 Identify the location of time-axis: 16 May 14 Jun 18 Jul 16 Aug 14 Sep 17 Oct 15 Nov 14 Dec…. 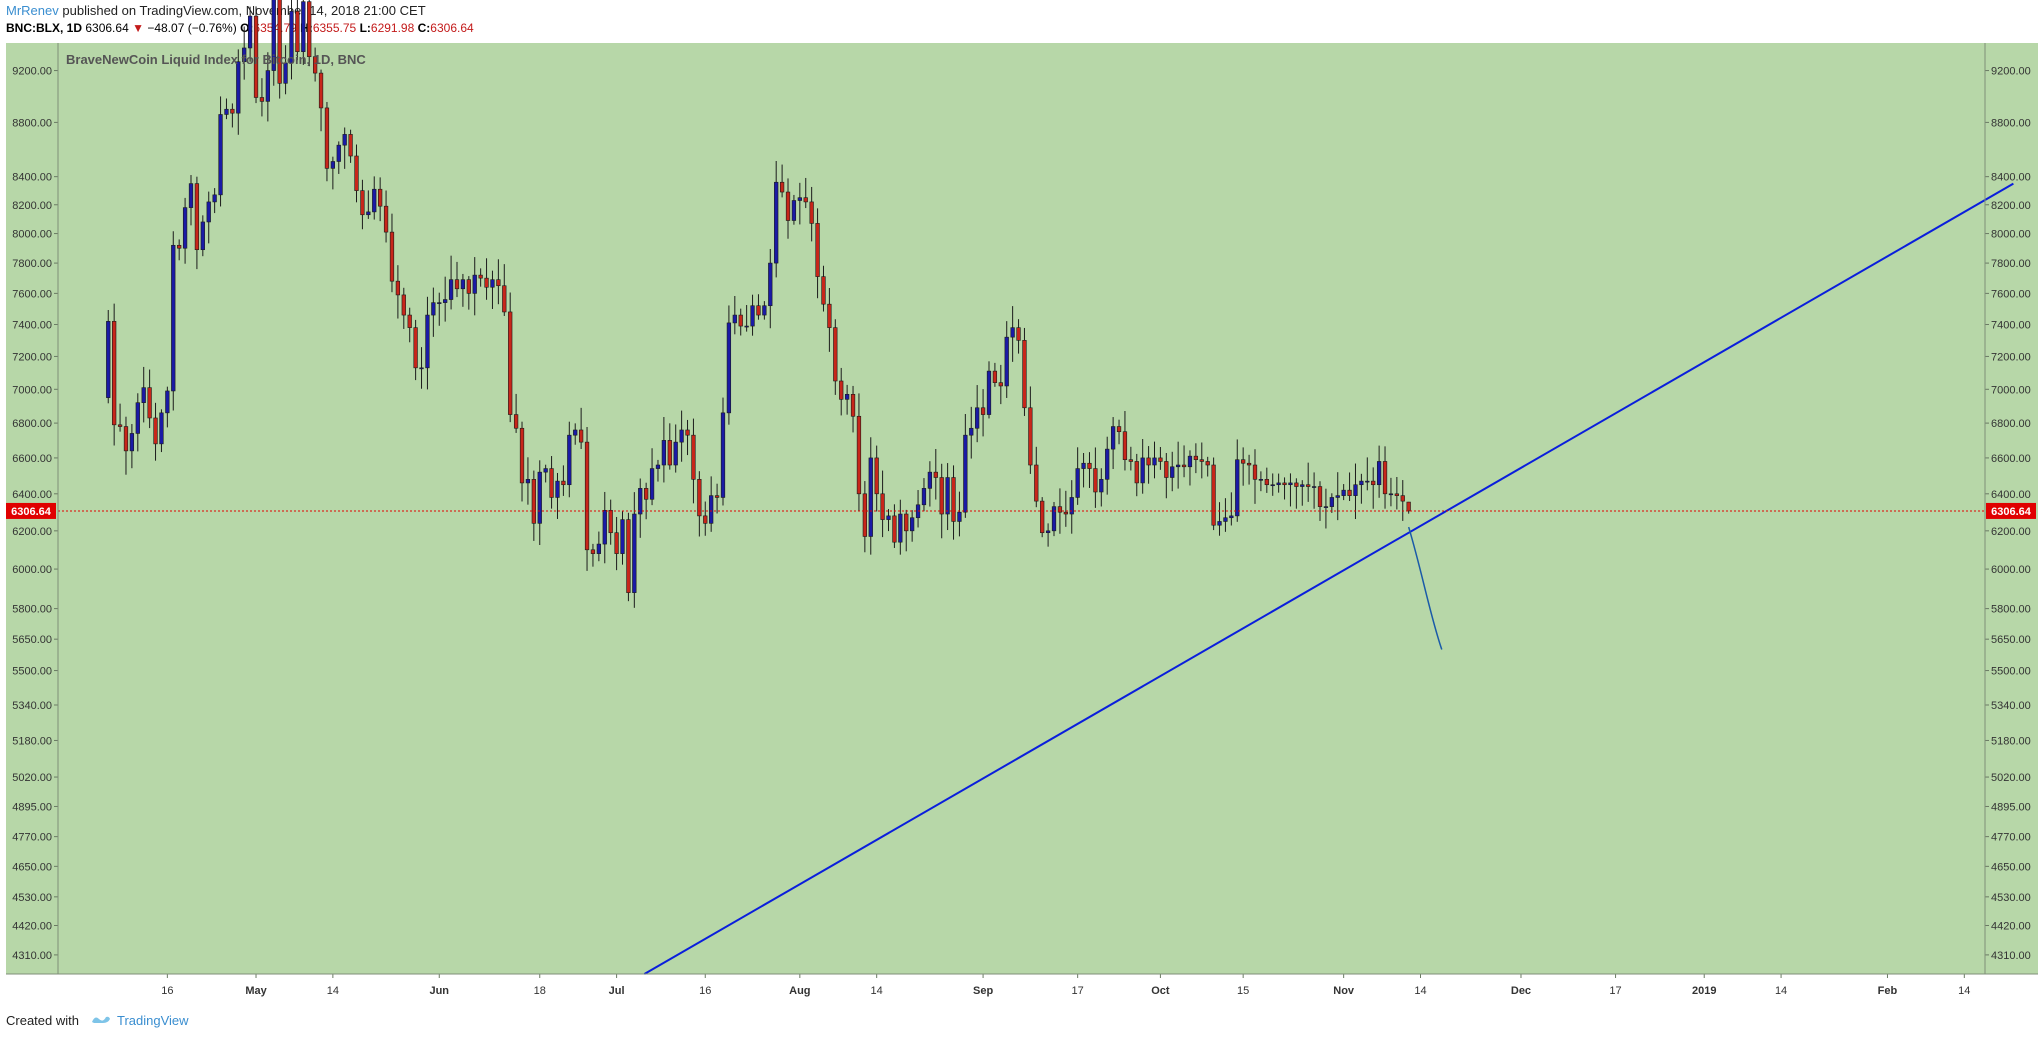
(1065, 985).